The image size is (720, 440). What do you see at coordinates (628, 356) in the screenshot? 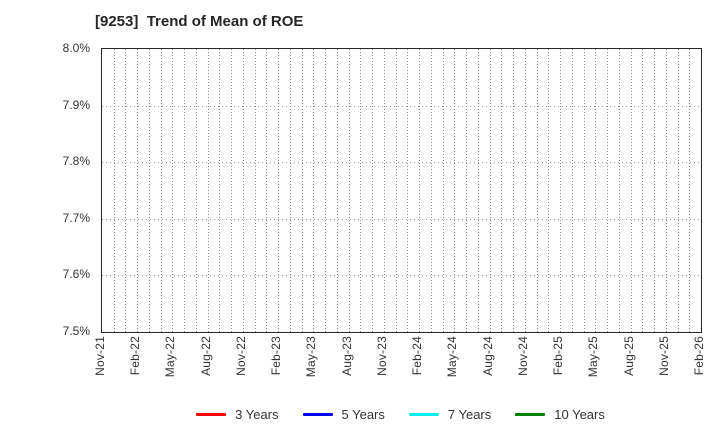
I see `x-axis-tick-label: Aug-25` at bounding box center [628, 356].